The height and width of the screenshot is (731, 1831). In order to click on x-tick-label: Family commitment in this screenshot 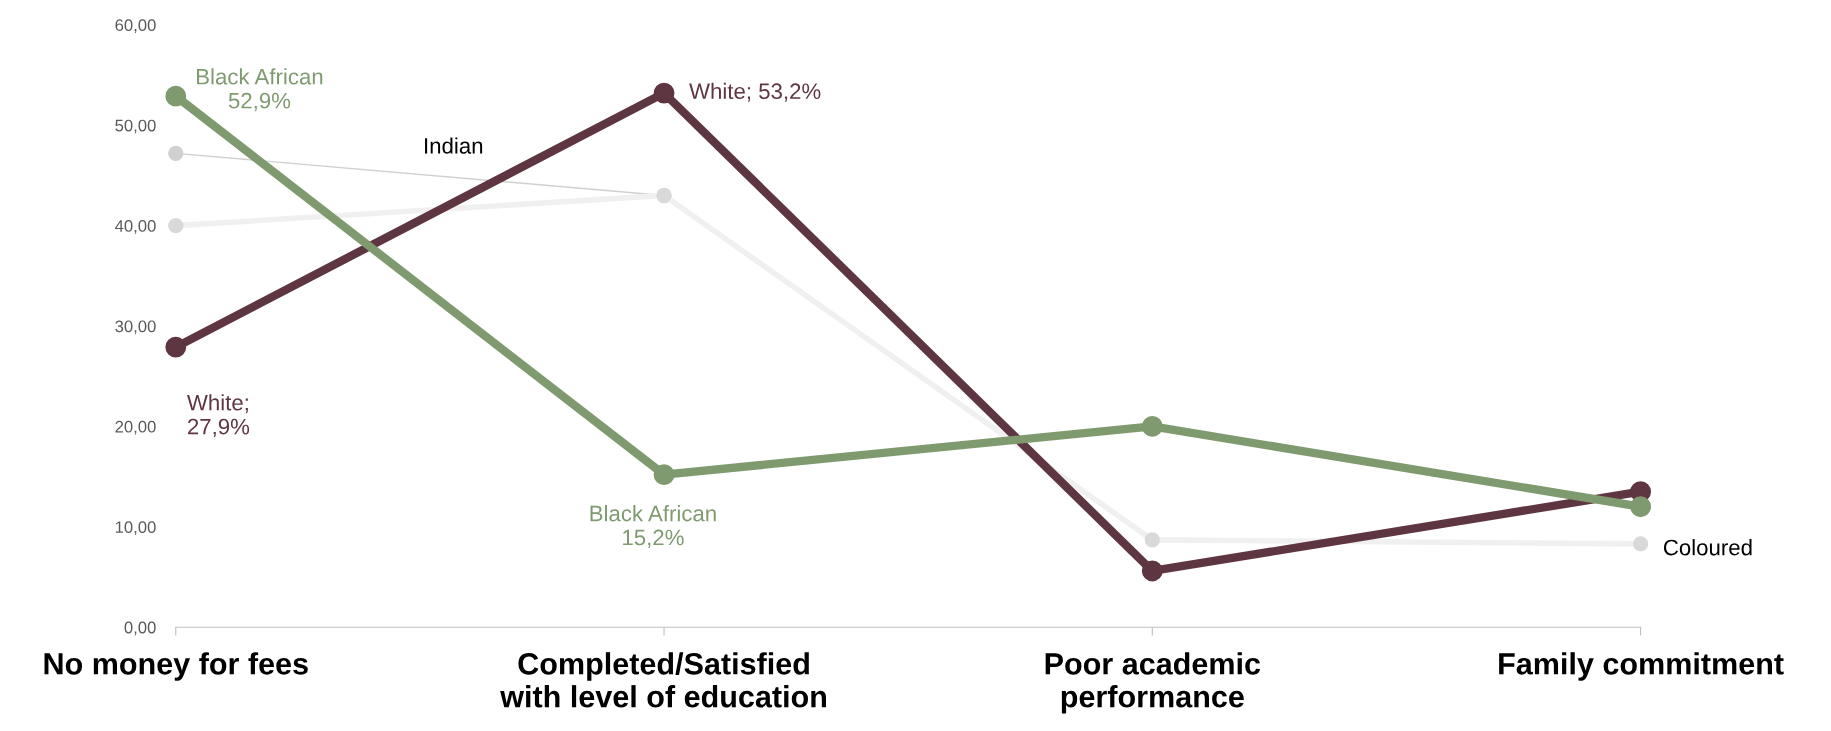, I will do `click(1641, 666)`.